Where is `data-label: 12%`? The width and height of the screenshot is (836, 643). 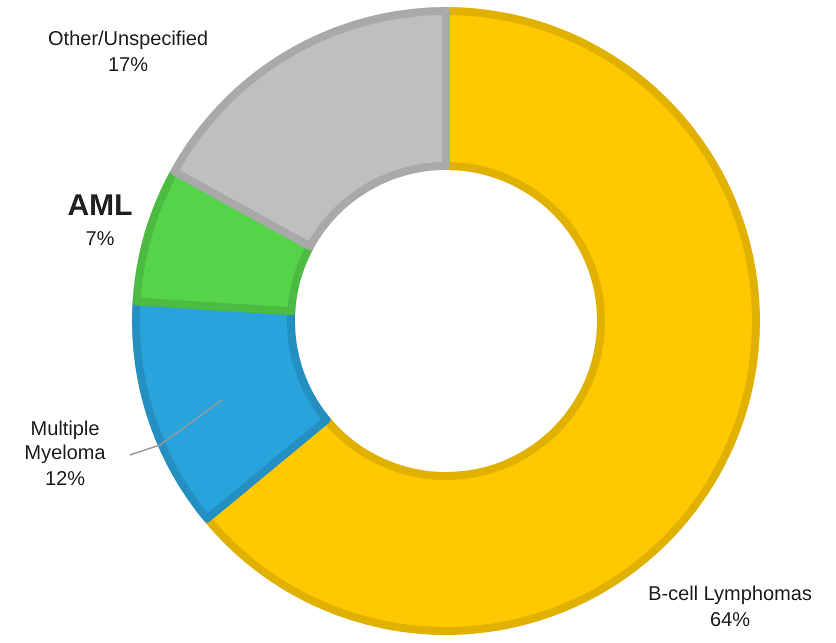 data-label: 12% is located at coordinates (65, 479).